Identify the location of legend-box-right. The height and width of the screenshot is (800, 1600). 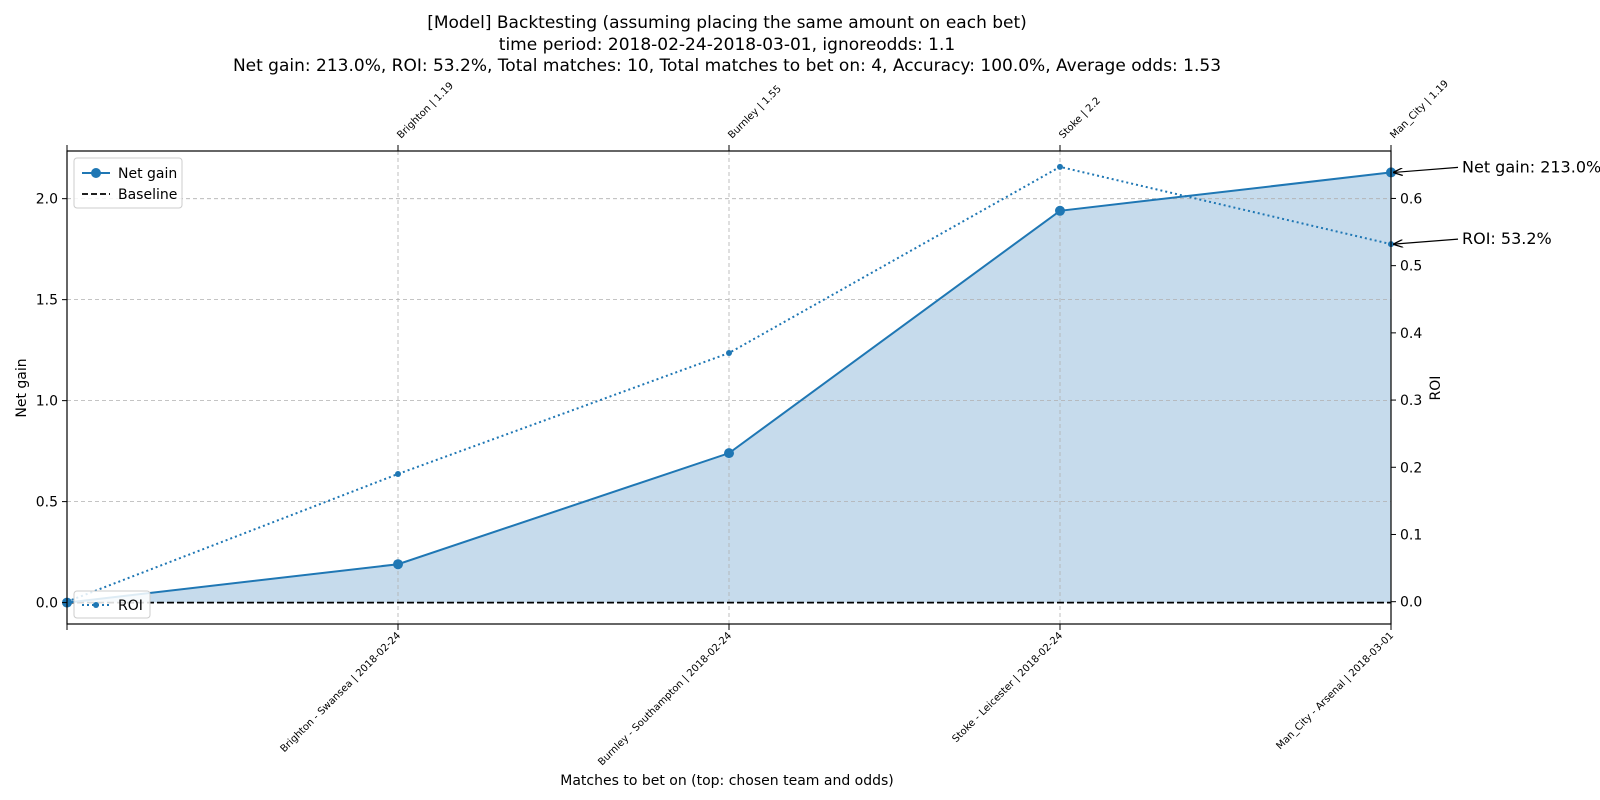
(112, 604).